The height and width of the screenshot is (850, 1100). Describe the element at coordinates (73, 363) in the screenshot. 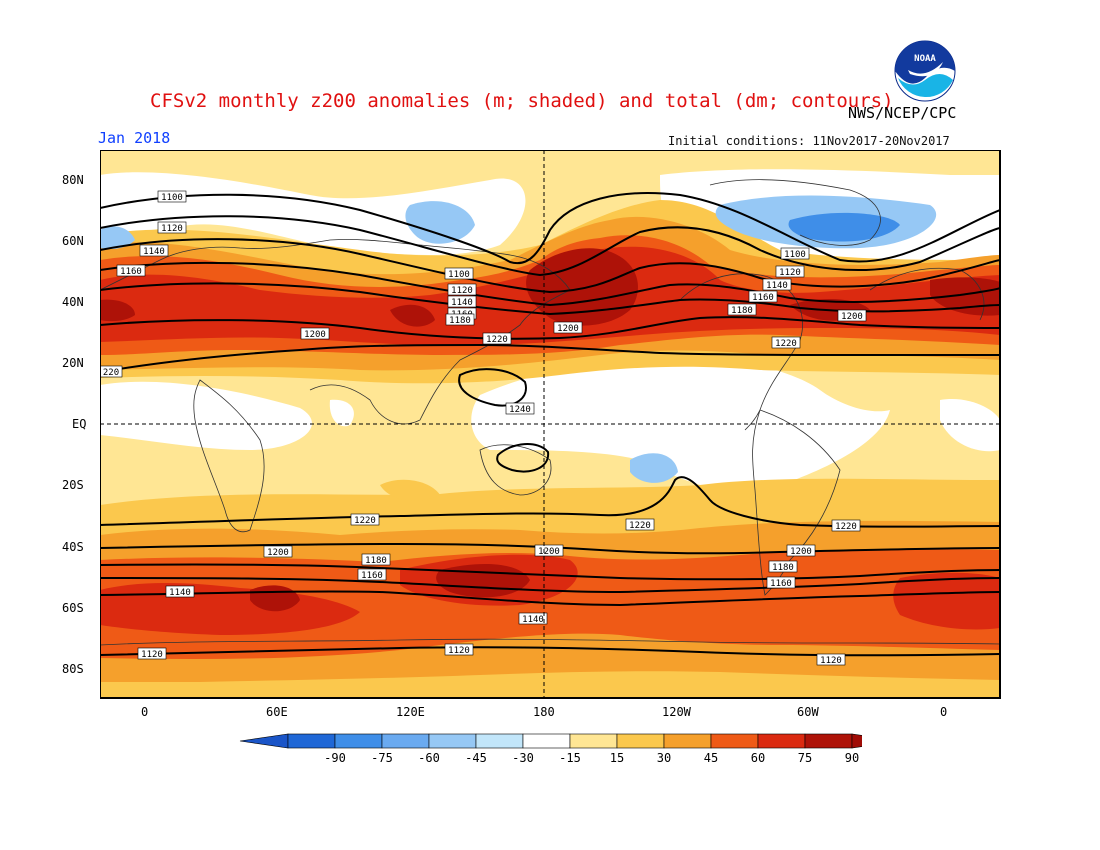

I see `lat-label: 20N` at that location.